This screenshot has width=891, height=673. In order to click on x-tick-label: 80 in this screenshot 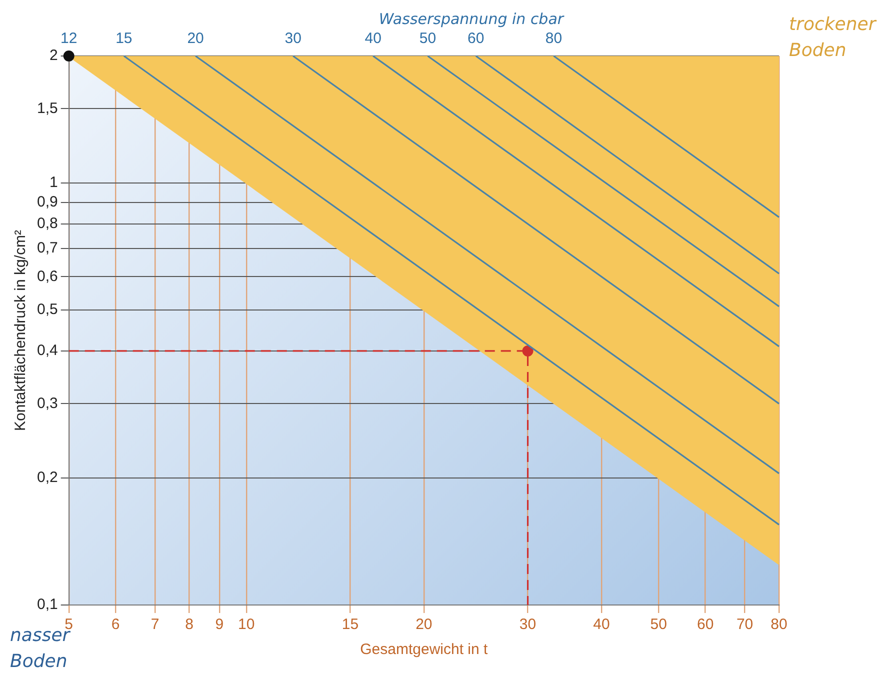, I will do `click(779, 625)`.